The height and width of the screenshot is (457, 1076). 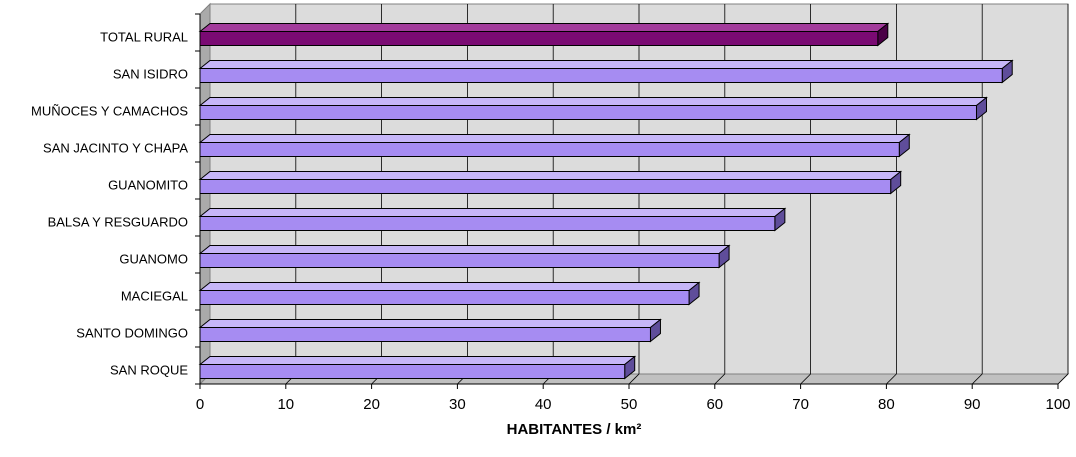 I want to click on category-label: BALSA Y RESGUARDO, so click(x=118, y=222).